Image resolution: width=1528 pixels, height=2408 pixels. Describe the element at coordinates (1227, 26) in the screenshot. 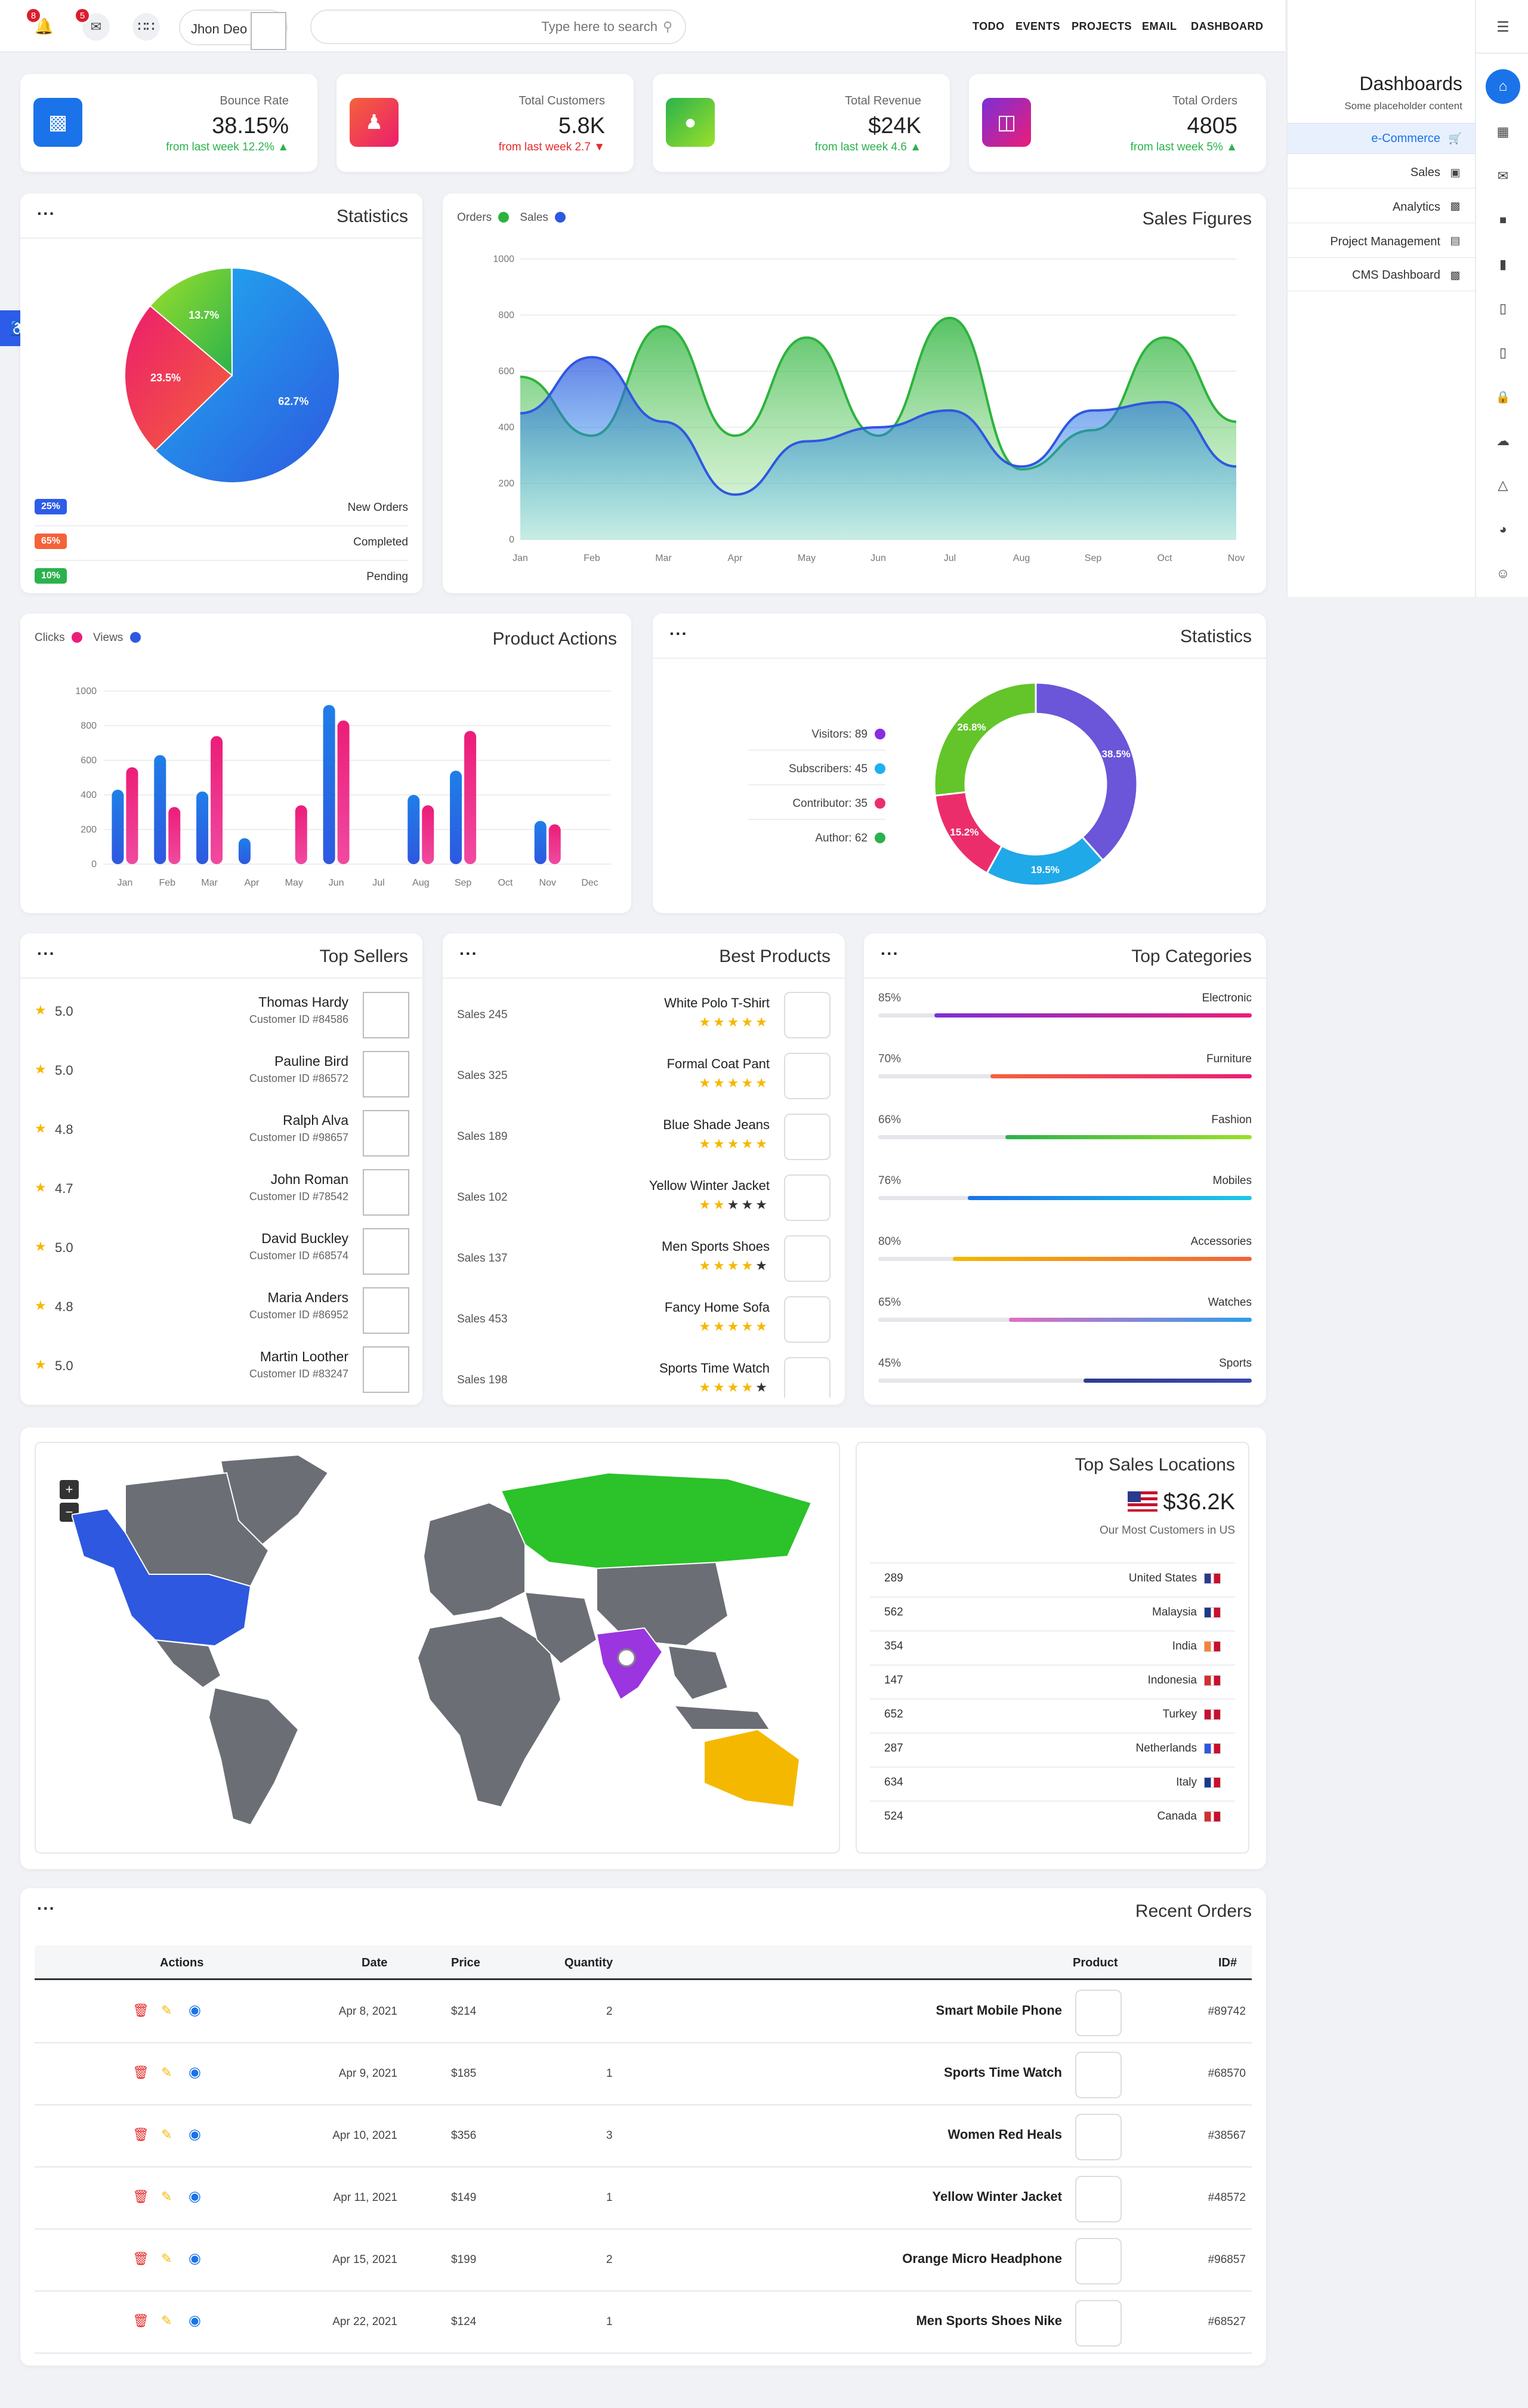

I see `nav-dashboard: DASHBOARD` at that location.